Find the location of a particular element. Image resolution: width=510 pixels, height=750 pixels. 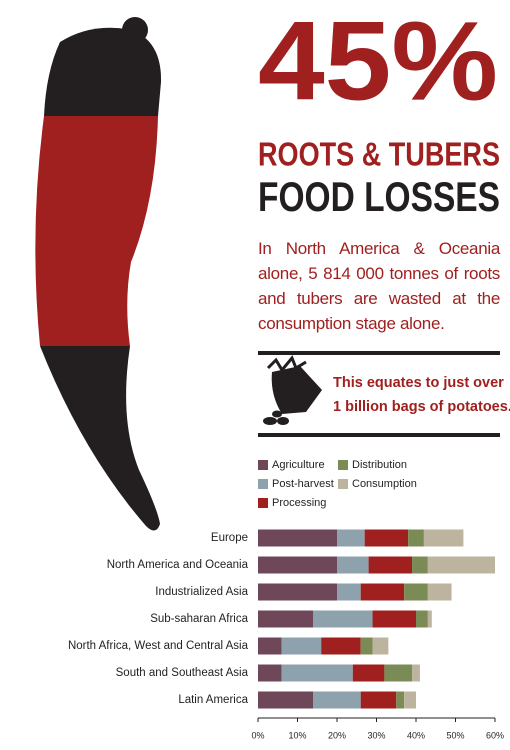

category-label: Industrialized Asia is located at coordinates (201, 592).